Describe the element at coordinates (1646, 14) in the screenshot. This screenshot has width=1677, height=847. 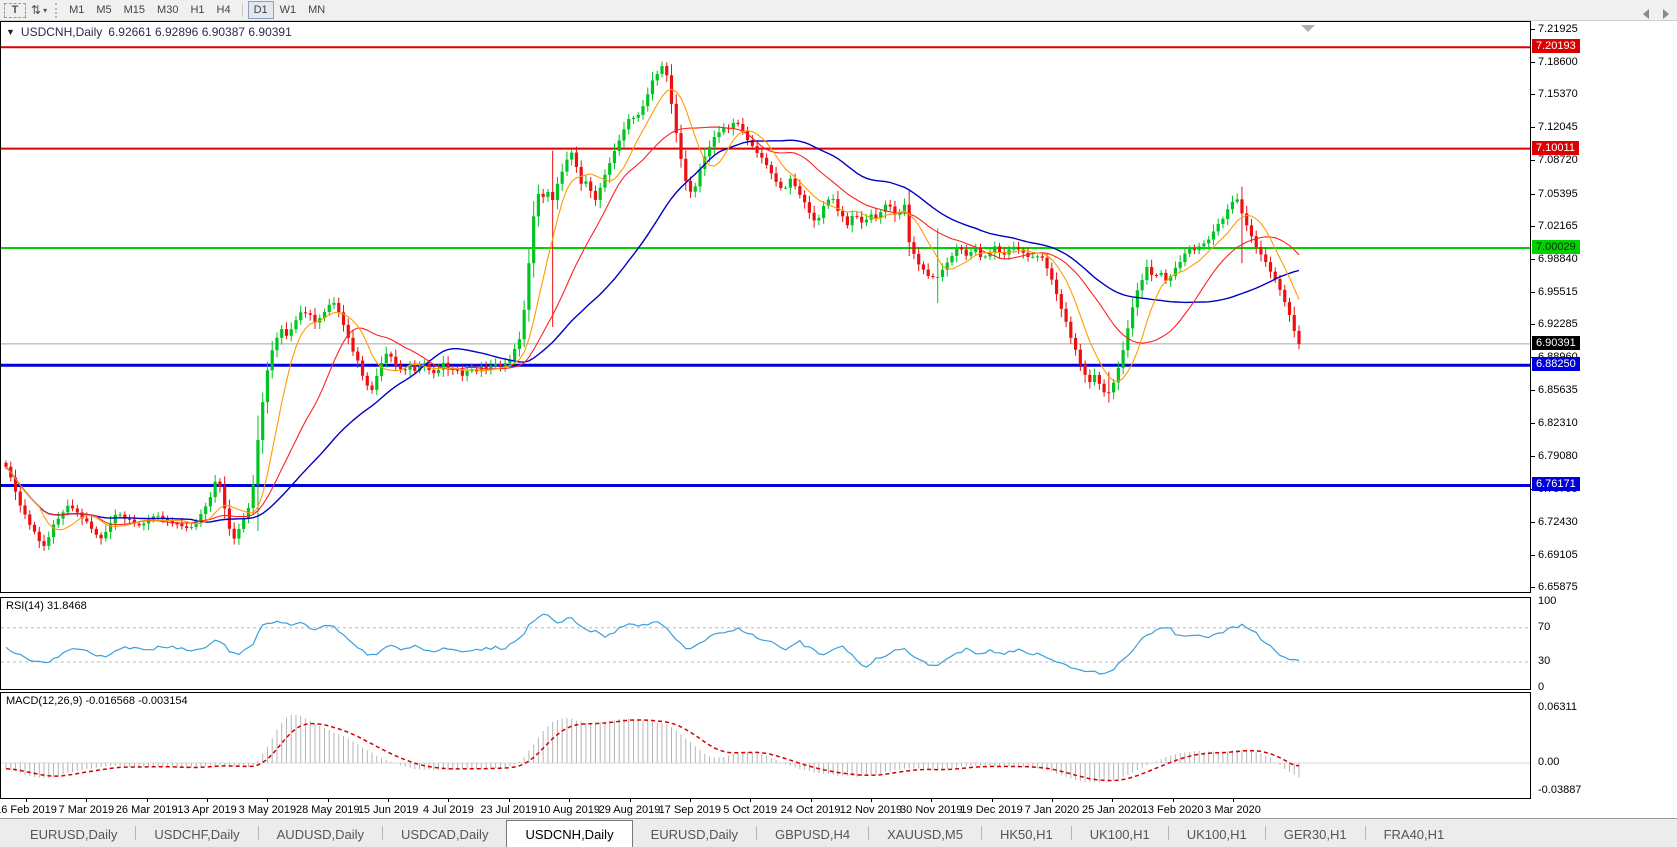
I see `tab-scroll-left-icon` at that location.